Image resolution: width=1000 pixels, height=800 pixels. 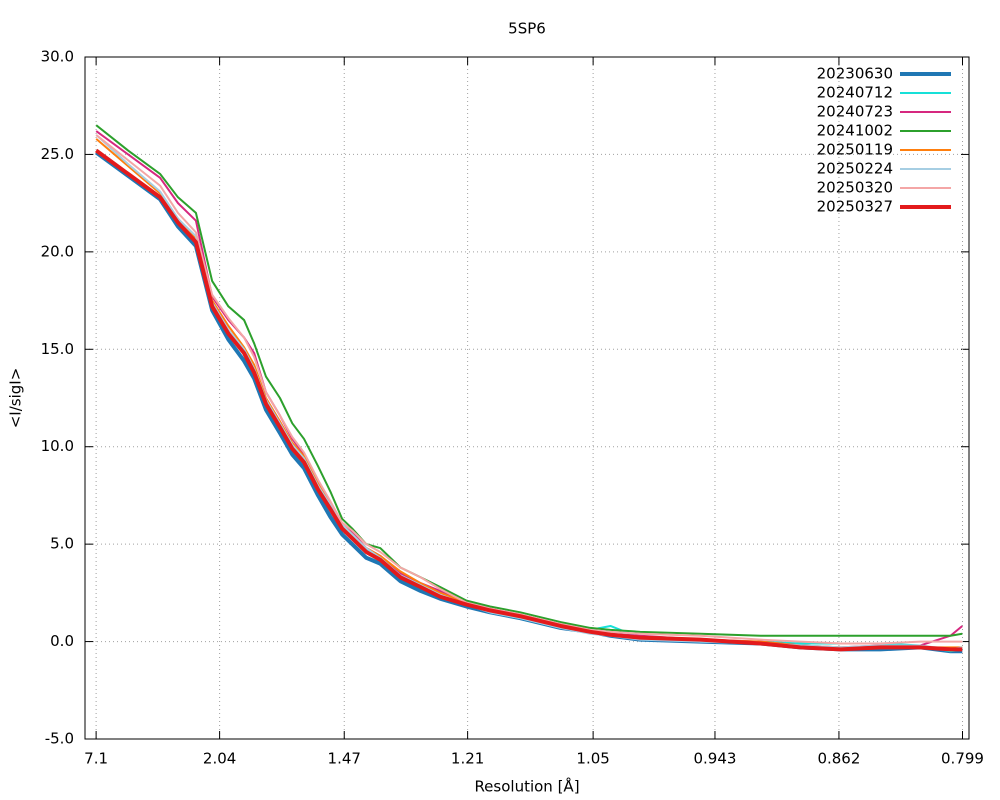 What do you see at coordinates (527, 29) in the screenshot?
I see `chart-title: 5SP6` at bounding box center [527, 29].